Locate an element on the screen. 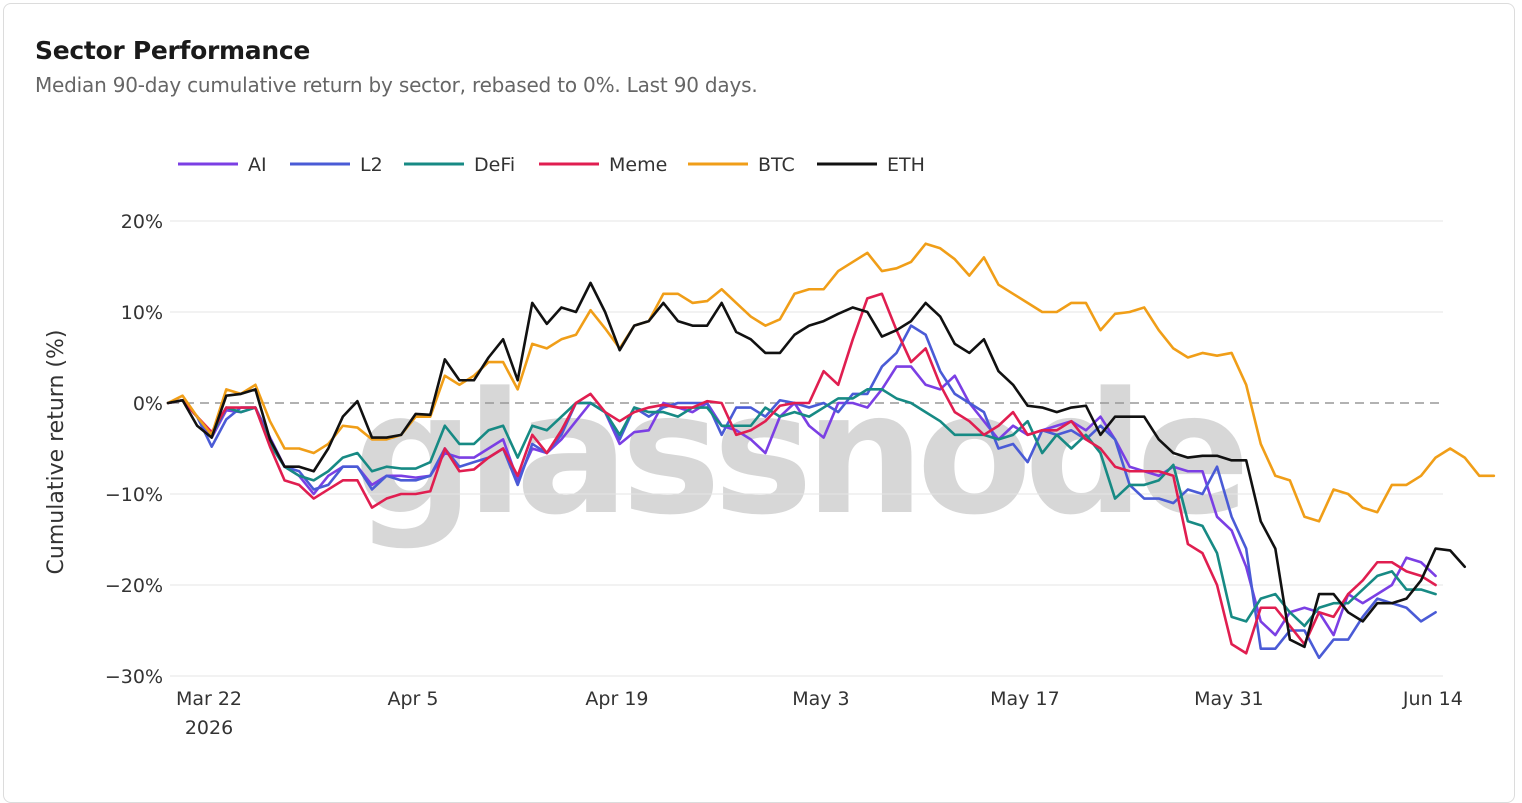 The width and height of the screenshot is (1522, 803). chart-title: Sector Performance is located at coordinates (173, 50).